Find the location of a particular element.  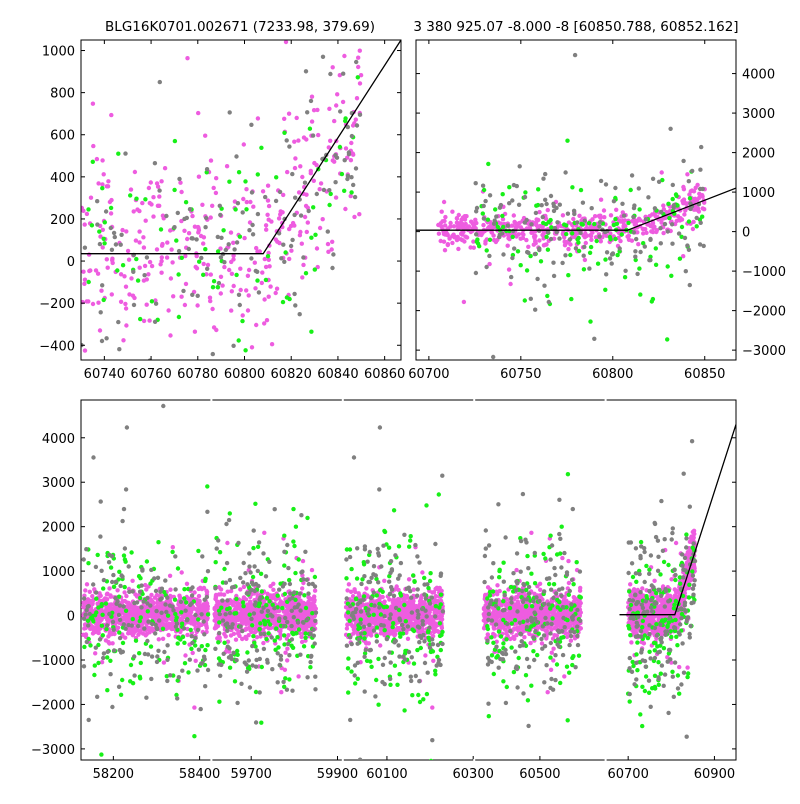

full-x-tick-label: 59700 is located at coordinates (251, 774).